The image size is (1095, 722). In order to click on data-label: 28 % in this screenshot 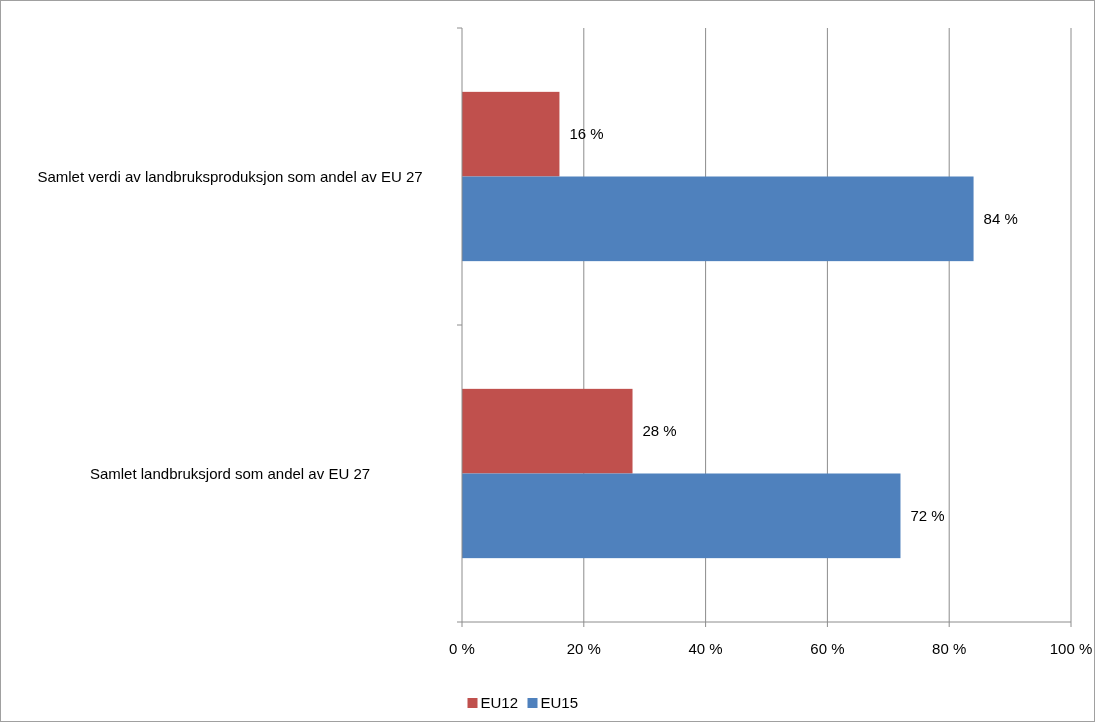, I will do `click(659, 431)`.